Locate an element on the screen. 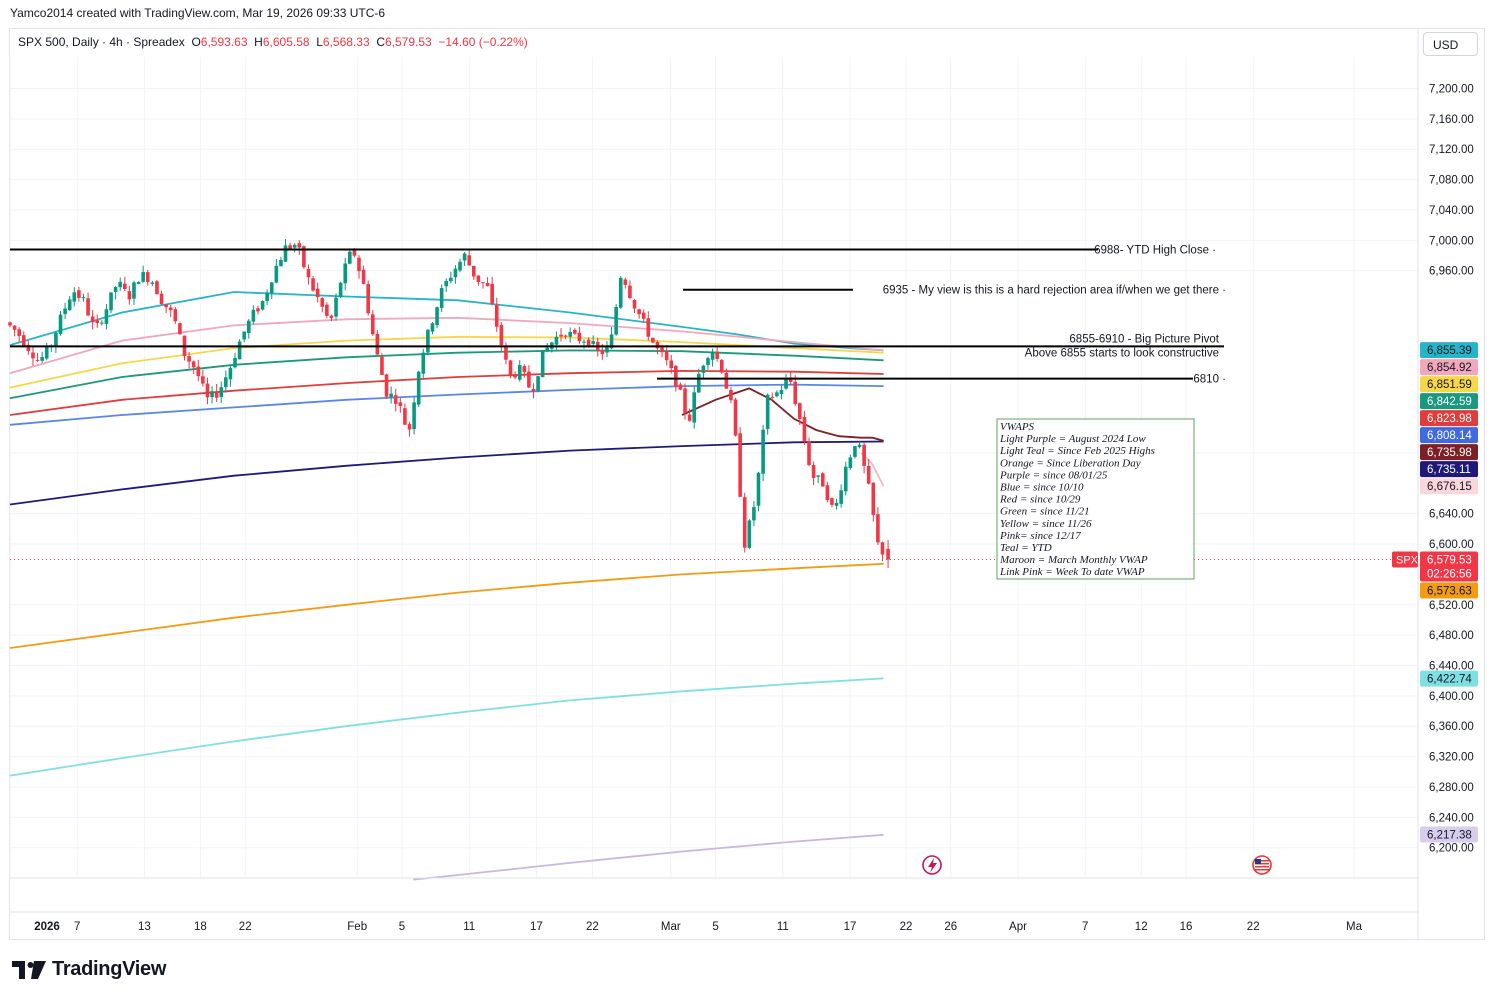  price-tick-label: 6,480.00 is located at coordinates (1451, 636).